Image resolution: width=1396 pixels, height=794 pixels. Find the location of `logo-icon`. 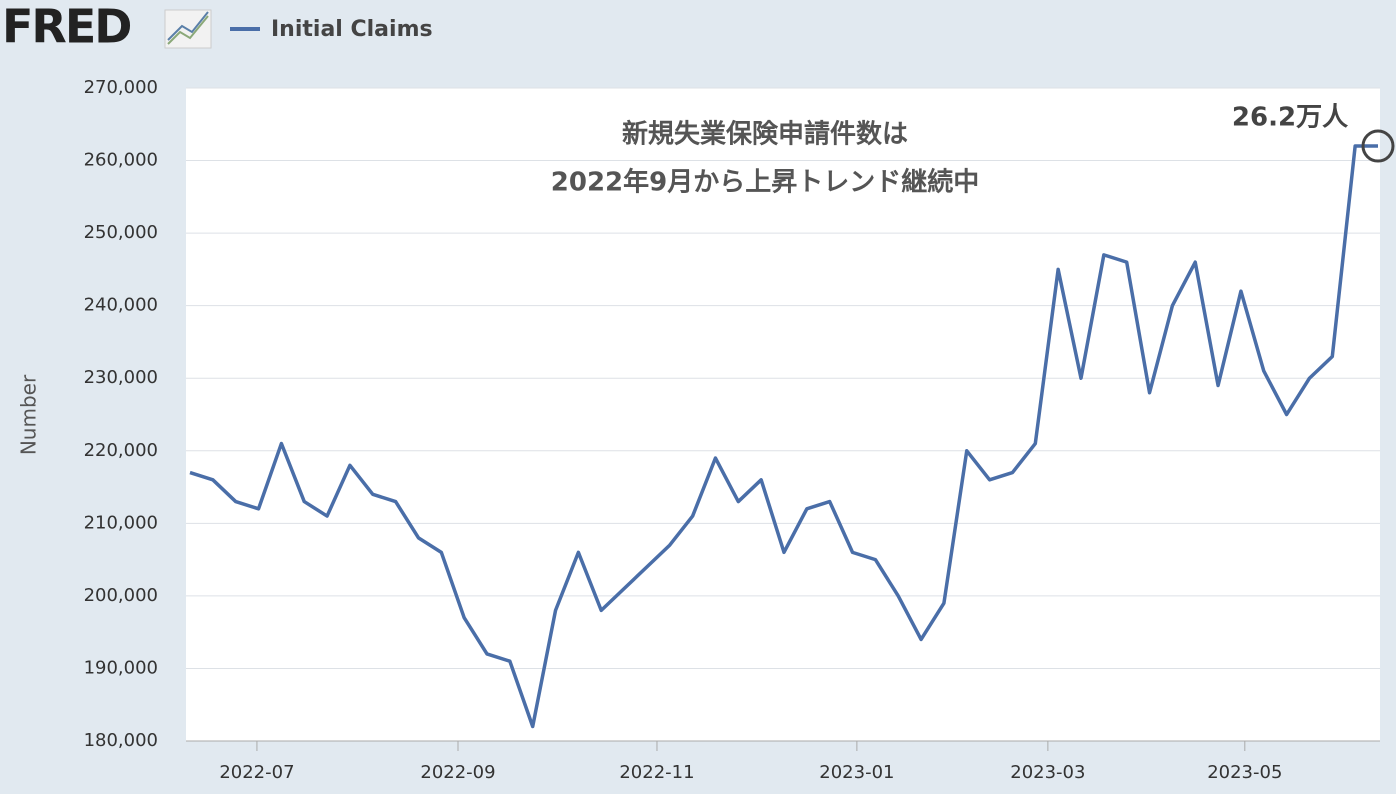

logo-icon is located at coordinates (188, 29).